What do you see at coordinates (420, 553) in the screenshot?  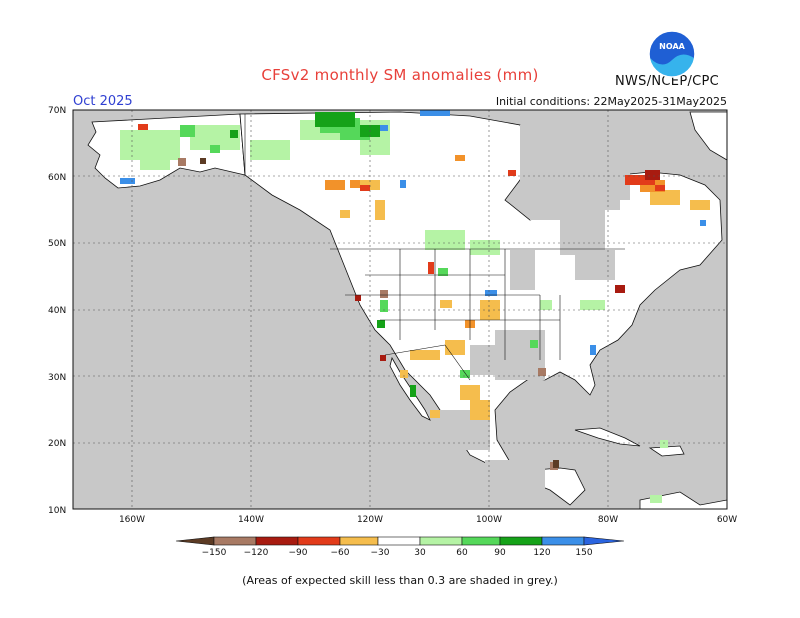 I see `legend-tick: 30` at bounding box center [420, 553].